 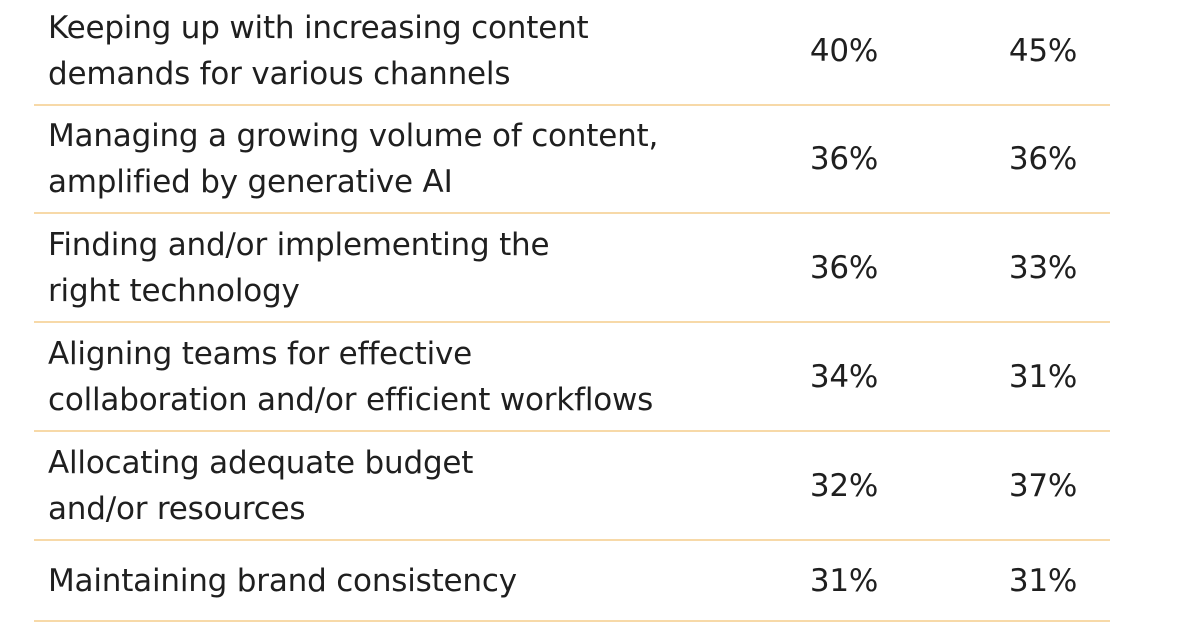 I want to click on table-row: Maintaining brand consistency 31% 31%, so click(x=572, y=582).